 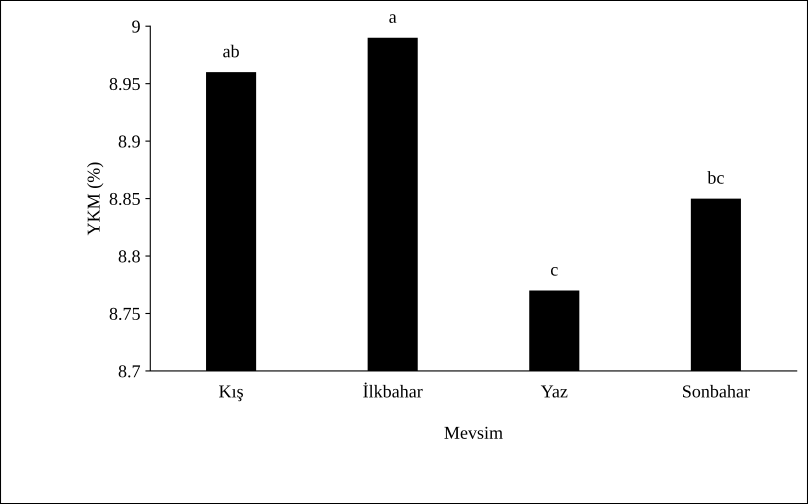 What do you see at coordinates (125, 314) in the screenshot?
I see `y-tick-label: 8.75` at bounding box center [125, 314].